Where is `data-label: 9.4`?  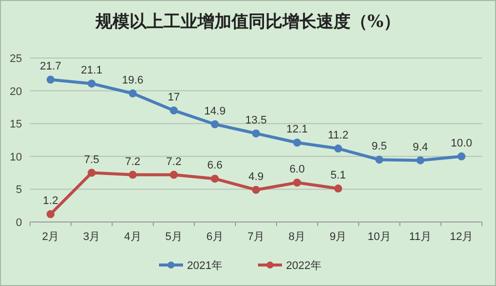 data-label: 9.4 is located at coordinates (420, 147).